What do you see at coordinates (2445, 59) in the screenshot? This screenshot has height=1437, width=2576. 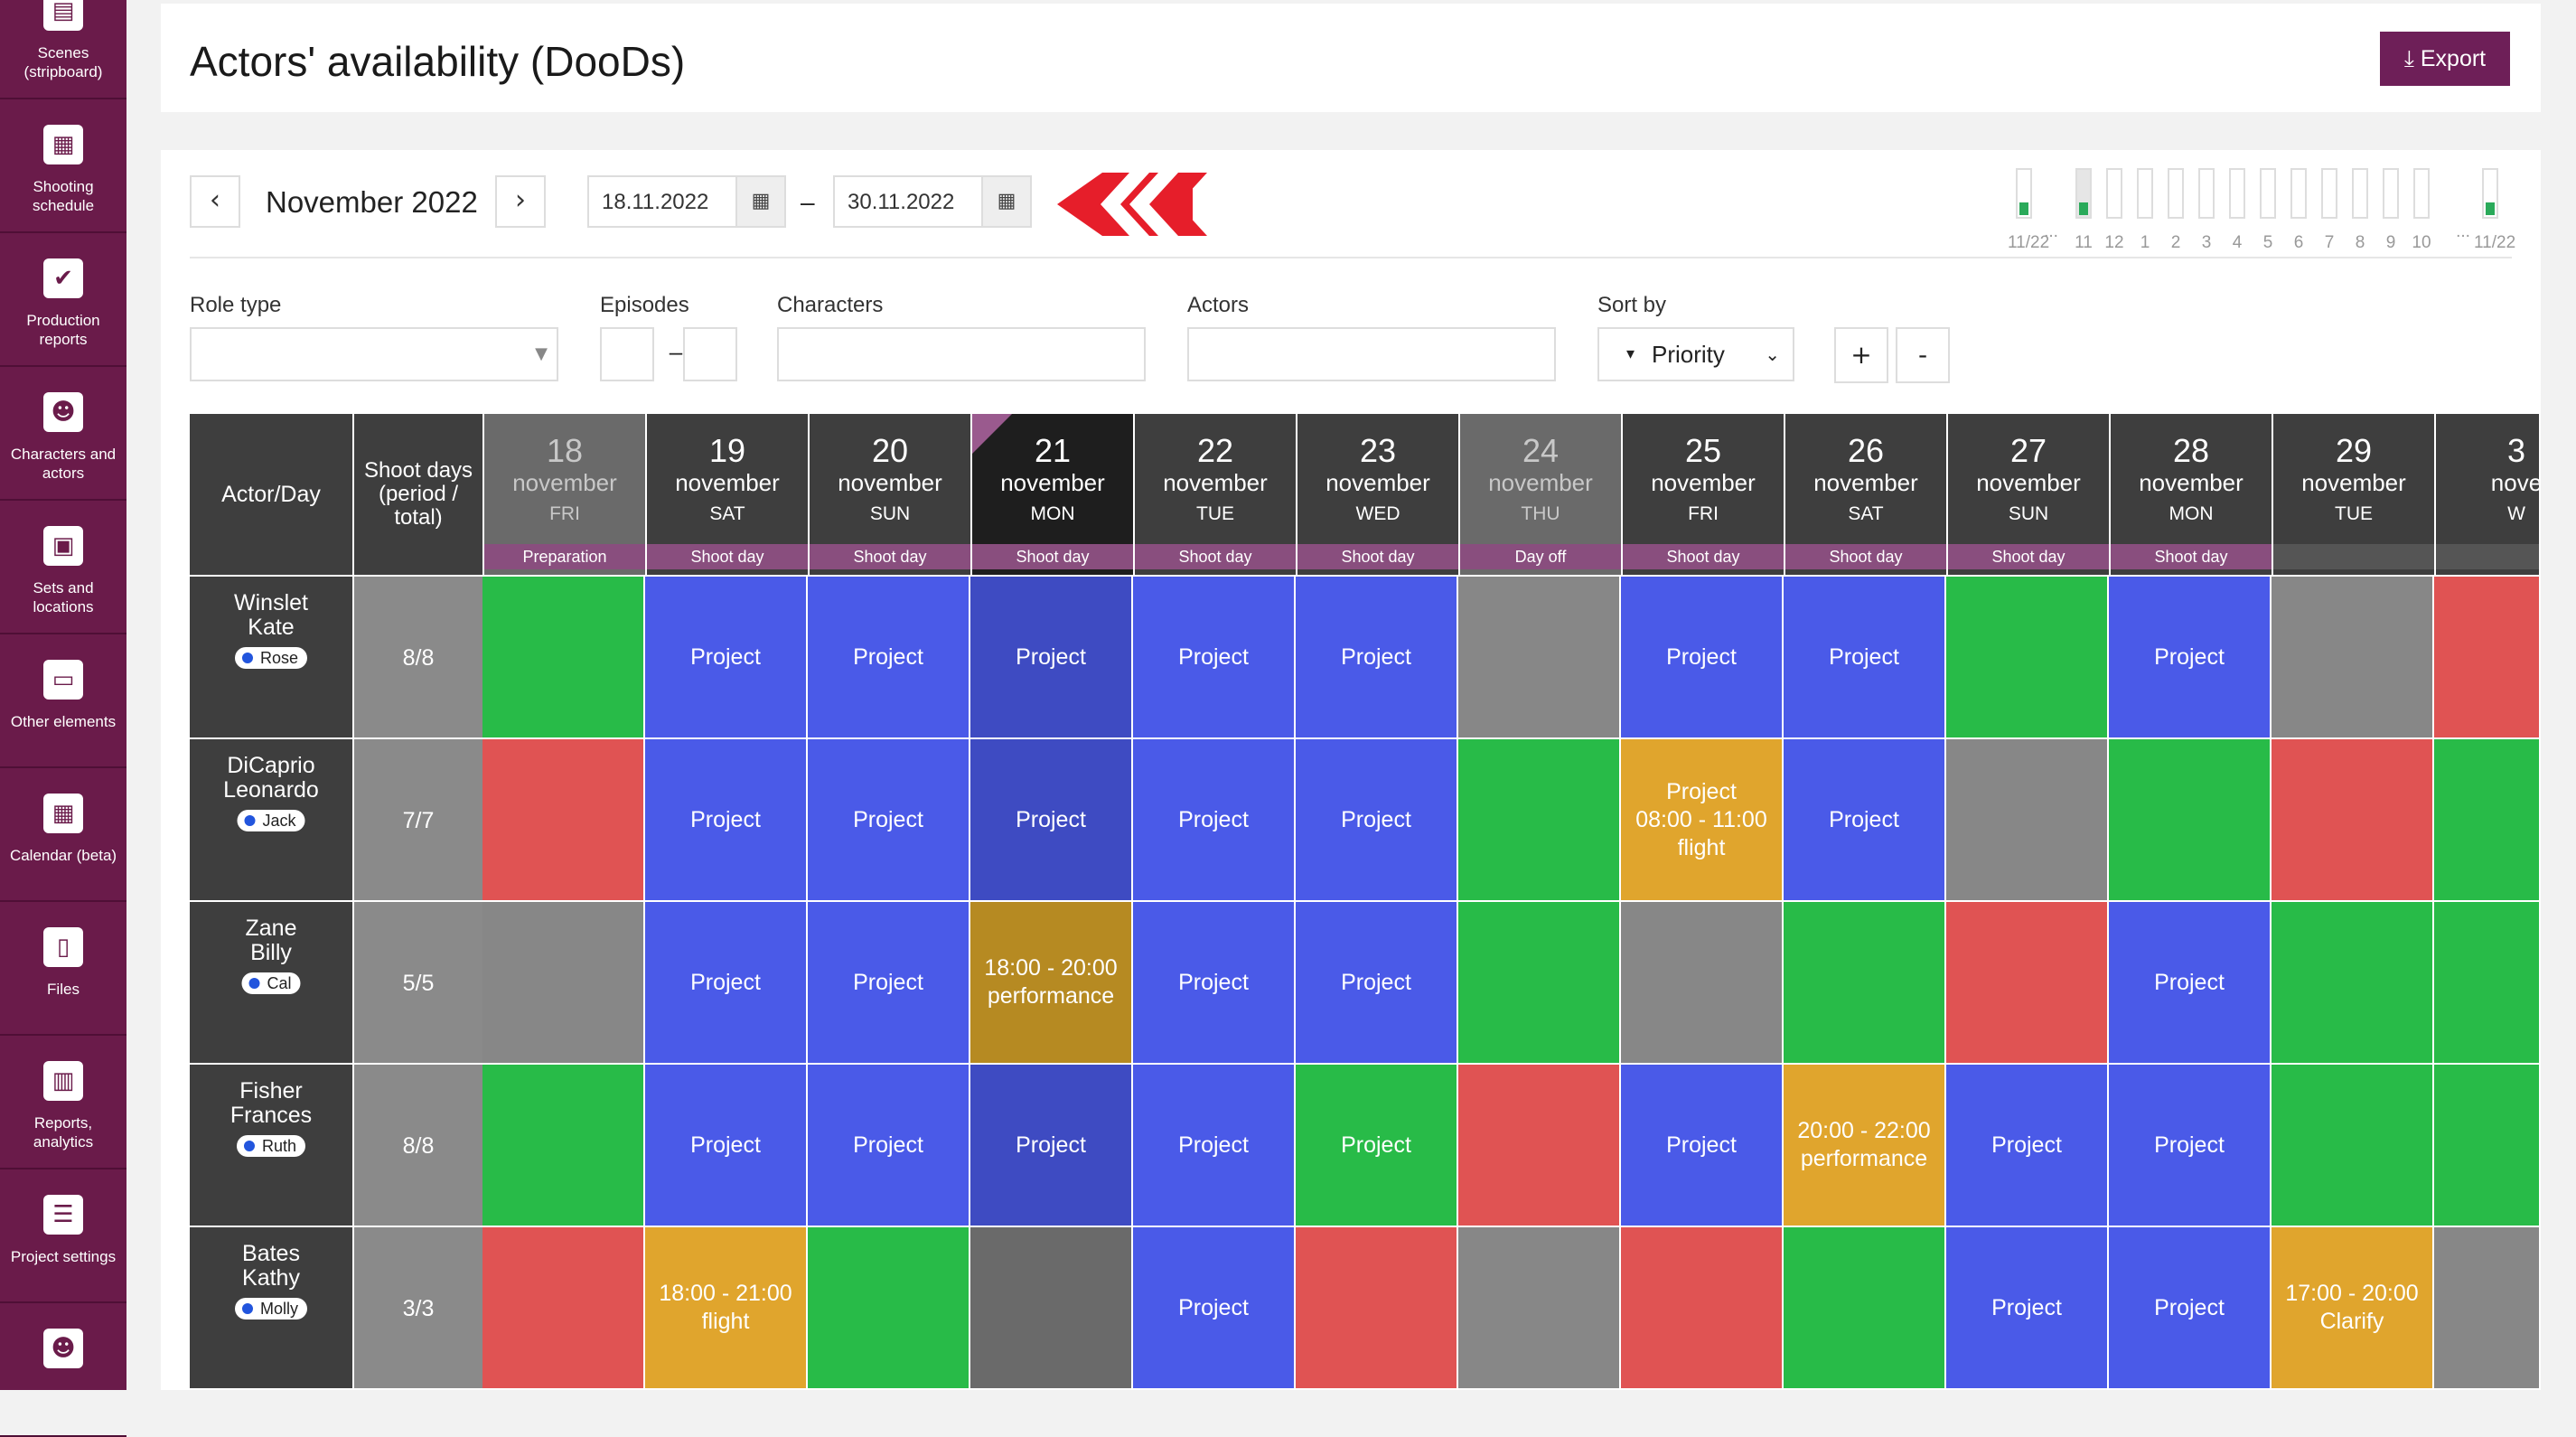 I see `export-button: ⤓ Export` at bounding box center [2445, 59].